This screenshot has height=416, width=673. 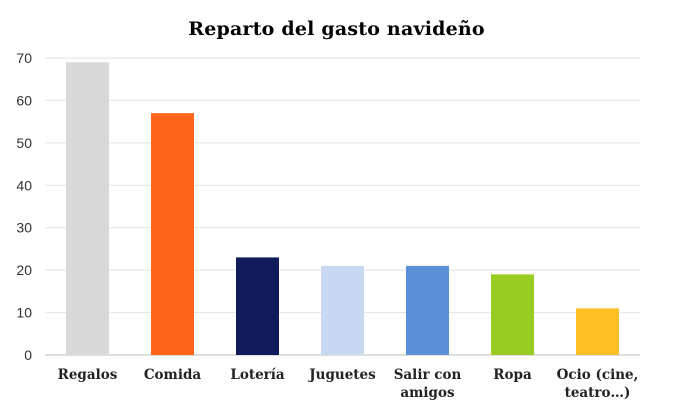 I want to click on chart-title: Reparto del gasto navideño, so click(x=336, y=29).